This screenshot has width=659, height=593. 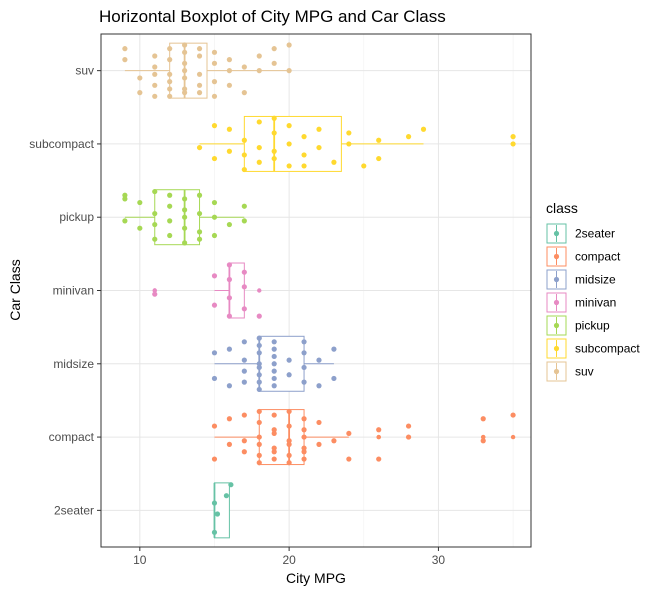 What do you see at coordinates (316, 578) in the screenshot?
I see `x-axis-title: City MPG` at bounding box center [316, 578].